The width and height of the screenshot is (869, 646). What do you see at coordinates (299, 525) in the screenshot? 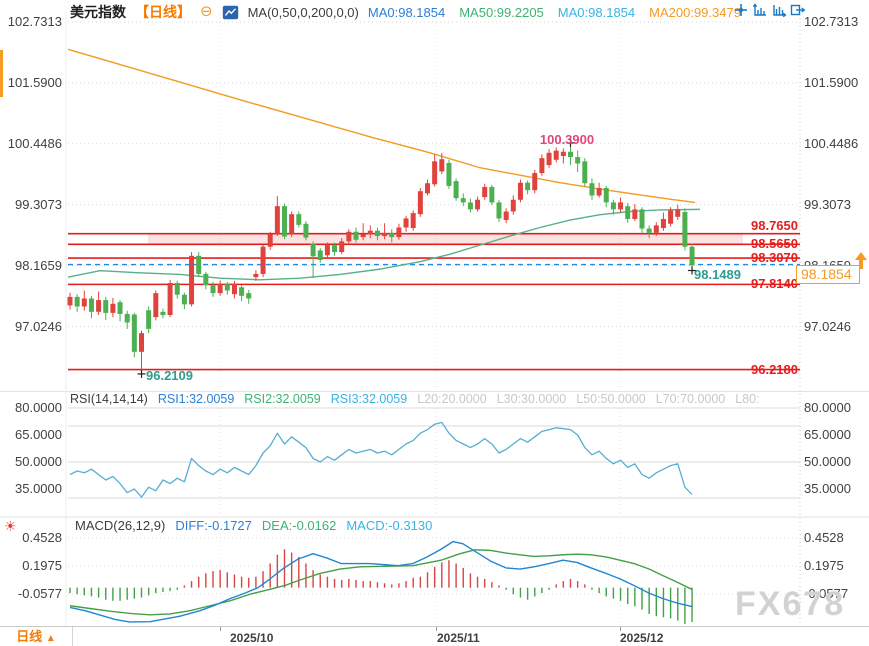
I see `macd-header-part: DEA:-0.0162` at bounding box center [299, 525].